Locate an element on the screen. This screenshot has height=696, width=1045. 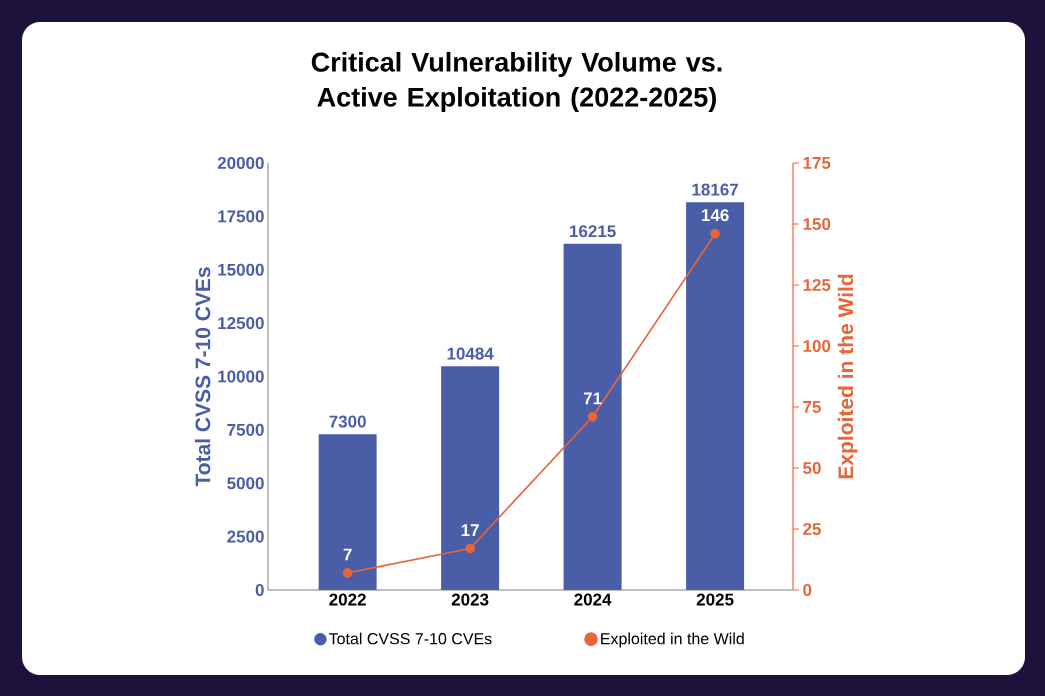
y2-axis-title: Exploited in the Wild is located at coordinates (847, 376).